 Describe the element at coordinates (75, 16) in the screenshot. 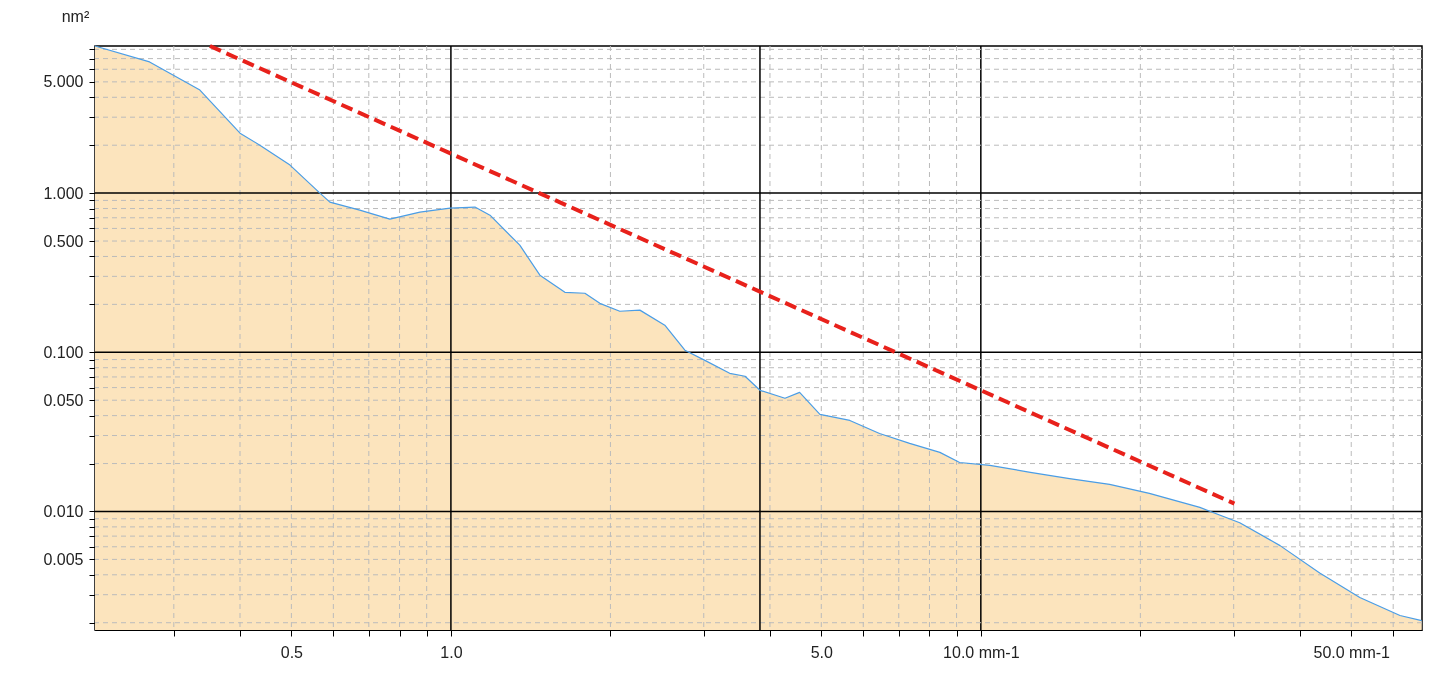

I see `y-axis-title: nm²` at that location.